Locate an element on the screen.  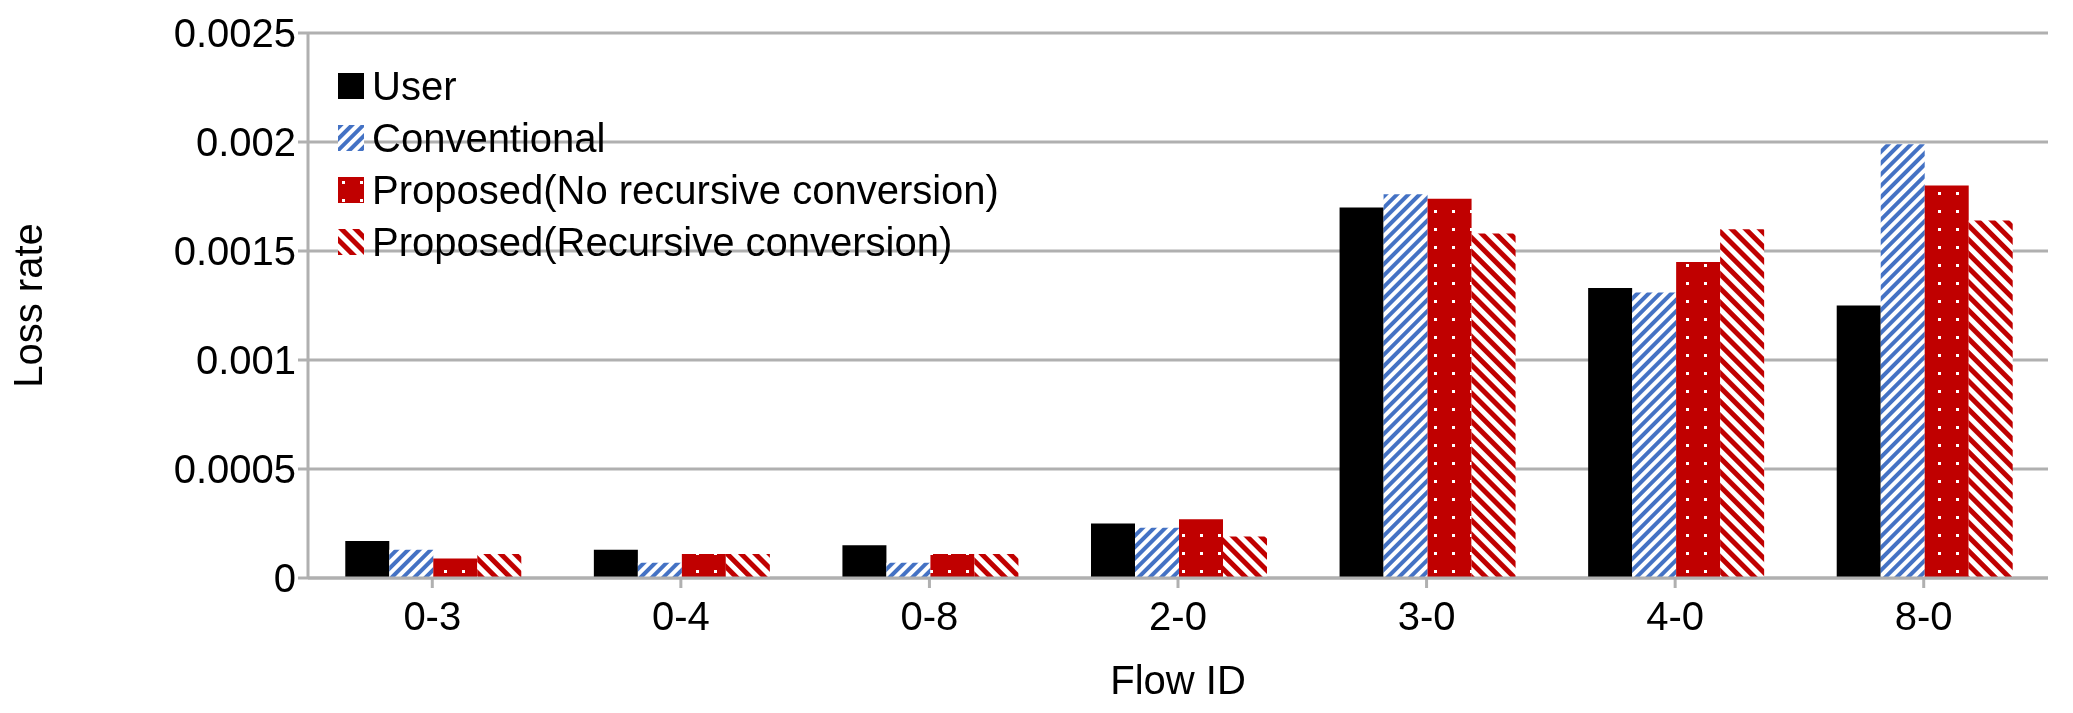
legend-label: Proposed(No recursive conversion) is located at coordinates (685, 190).